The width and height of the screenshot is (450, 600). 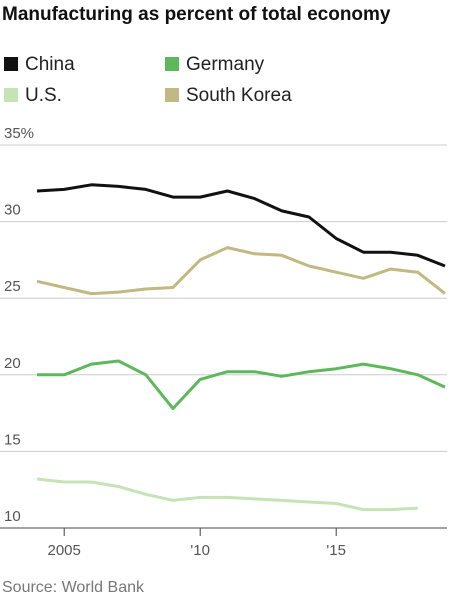 What do you see at coordinates (225, 64) in the screenshot?
I see `legend-label: Germany` at bounding box center [225, 64].